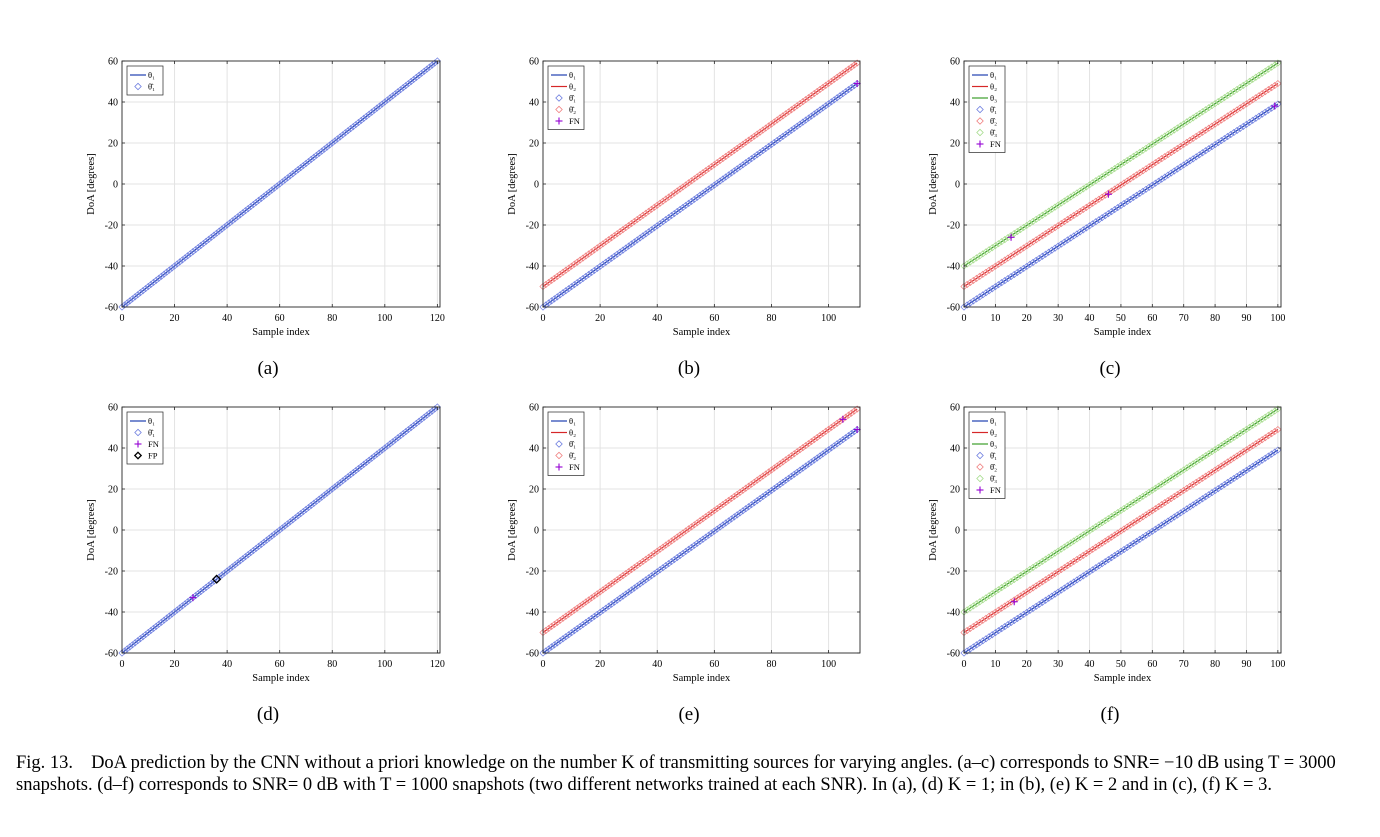 Image resolution: width=1380 pixels, height=837 pixels. What do you see at coordinates (113, 62) in the screenshot?
I see `y-tick-label: 60` at bounding box center [113, 62].